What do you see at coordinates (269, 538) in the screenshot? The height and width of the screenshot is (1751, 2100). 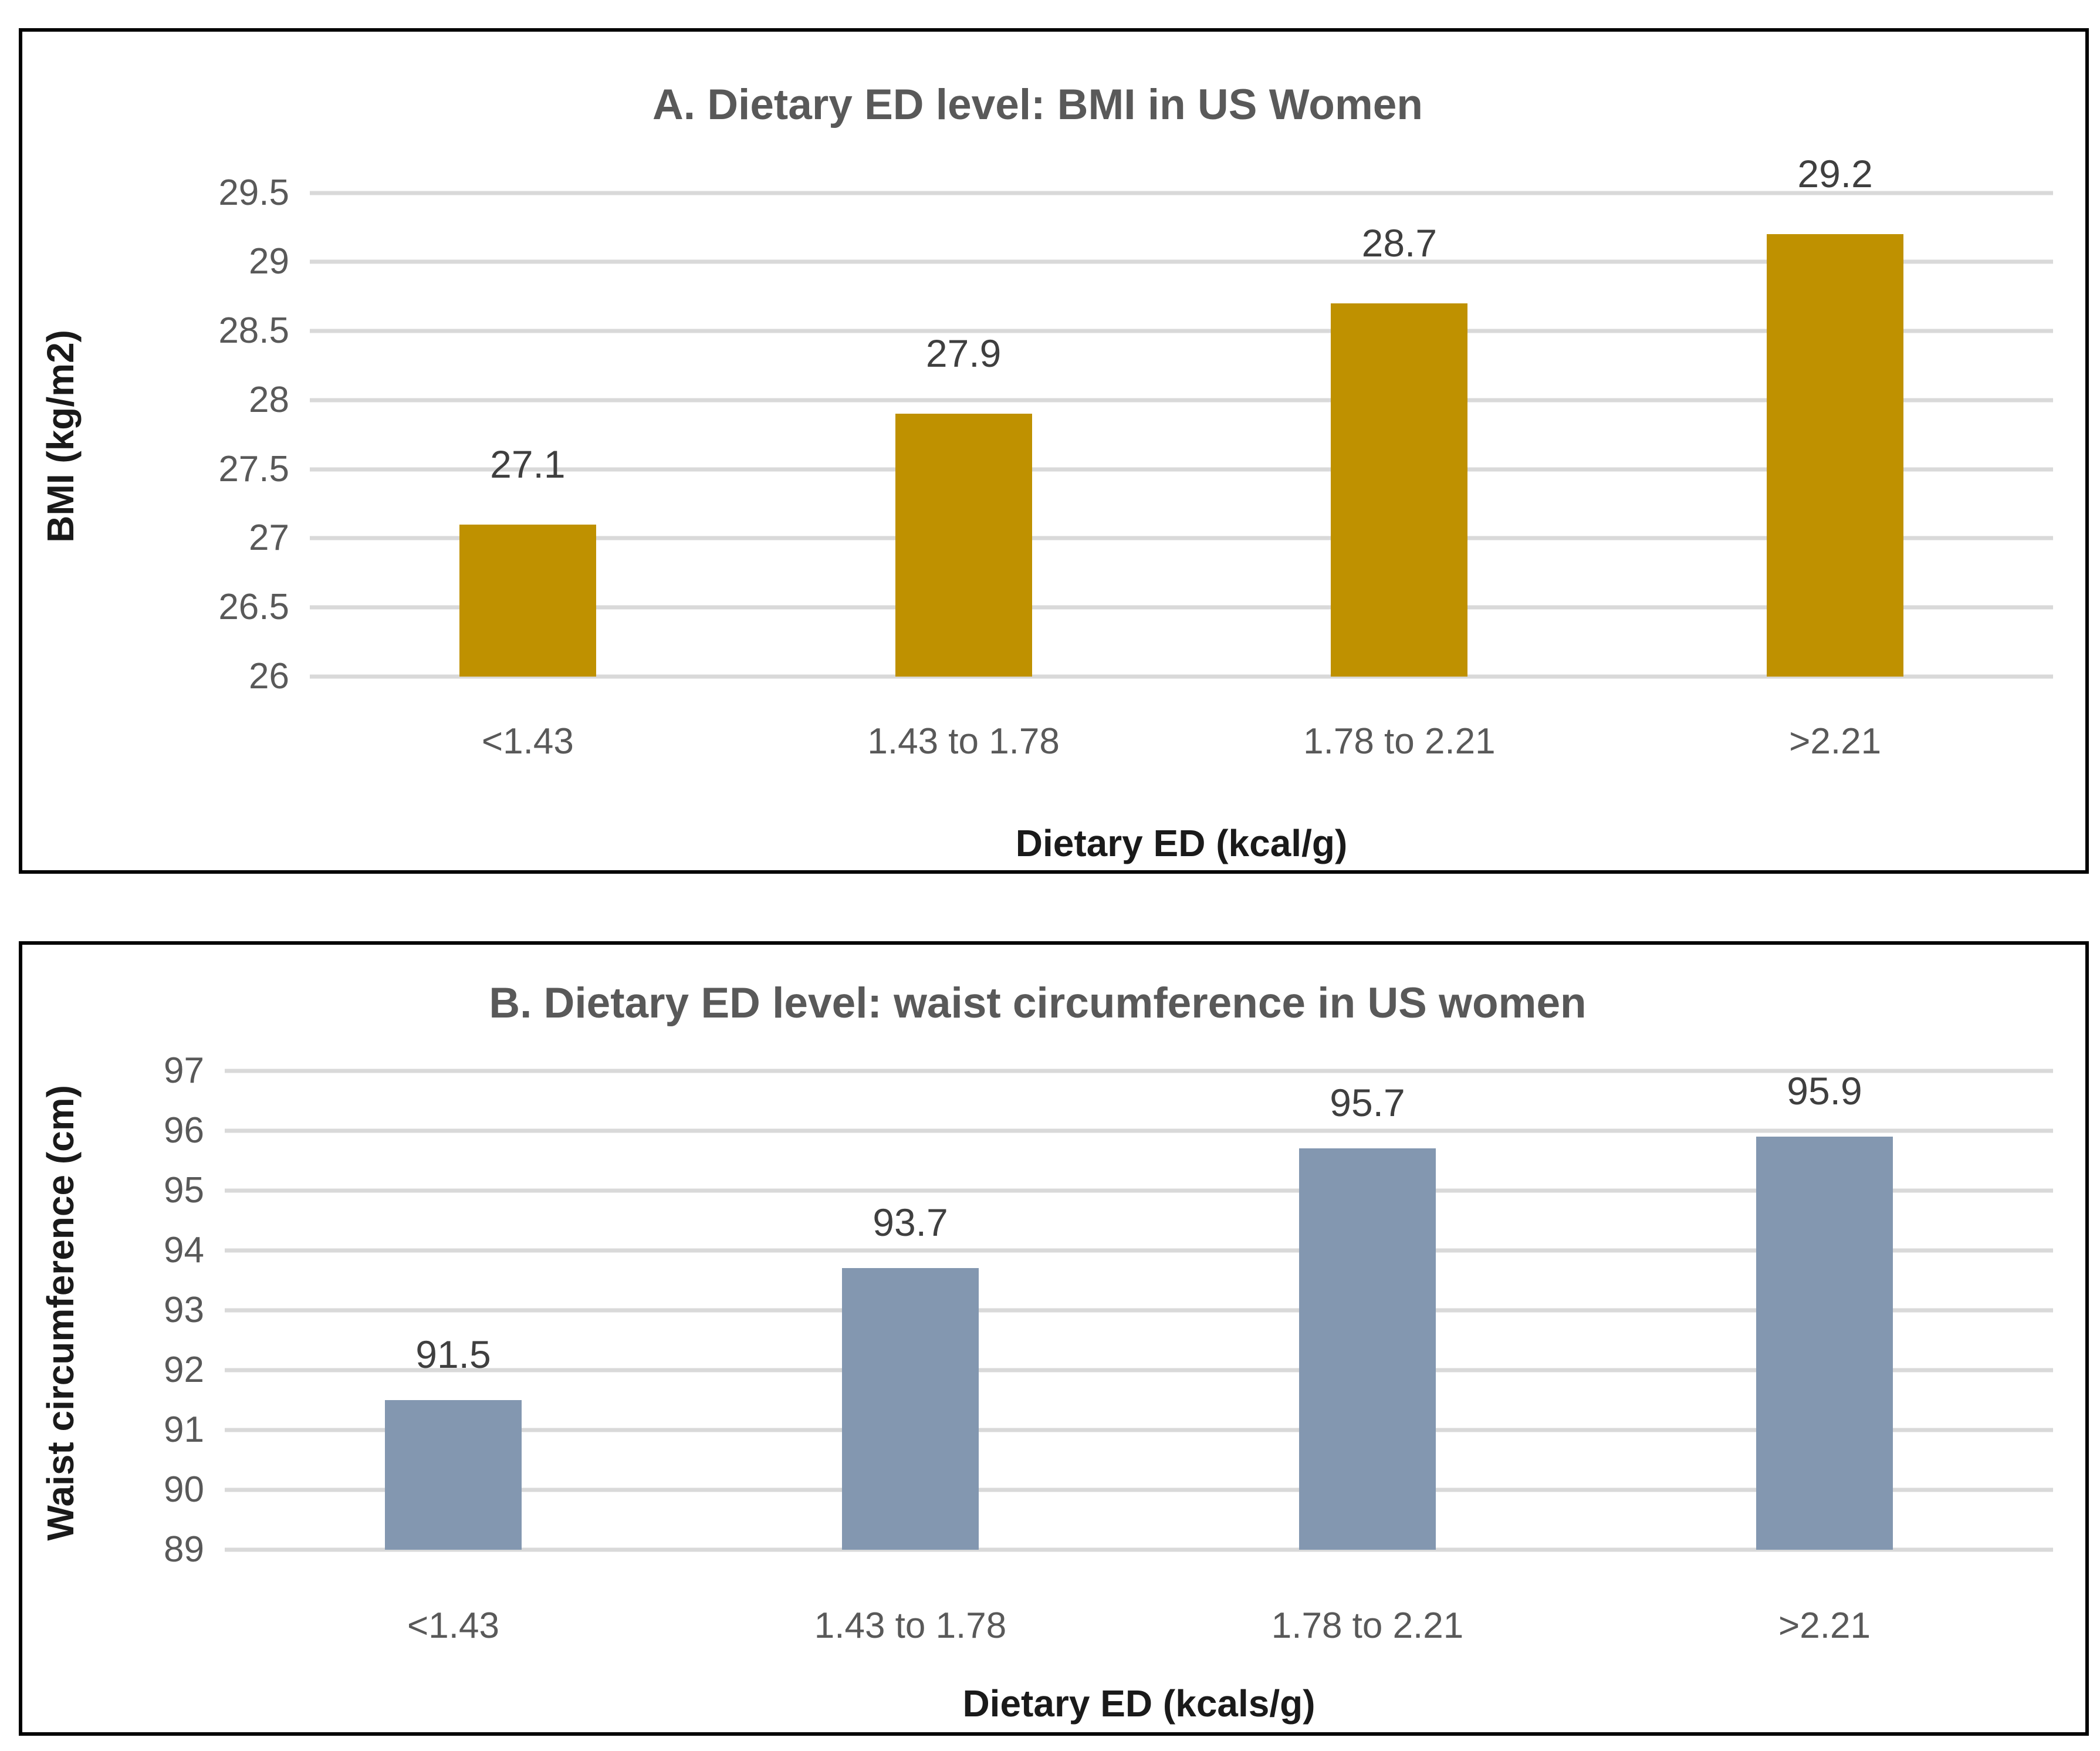 I see `y-tick-label: 27` at bounding box center [269, 538].